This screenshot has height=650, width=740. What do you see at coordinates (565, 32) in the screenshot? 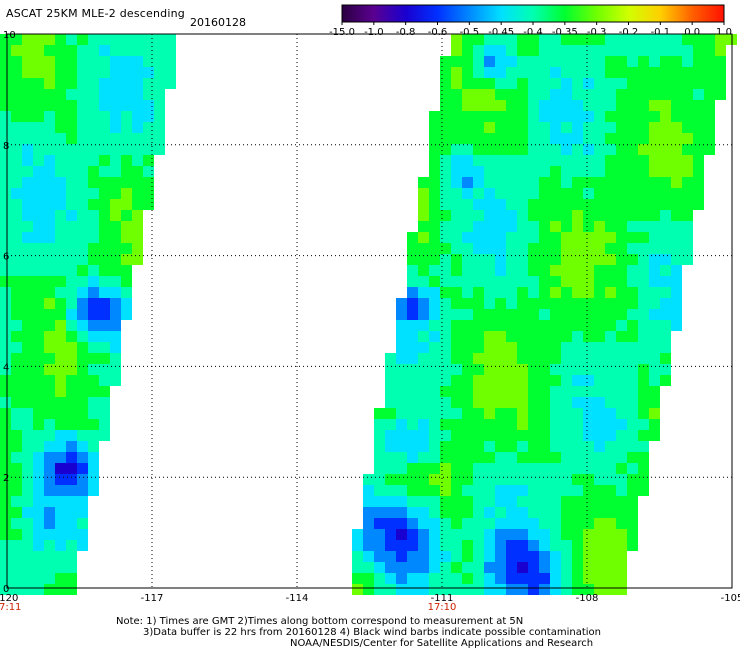
I see `colorbar-label: -0.35` at bounding box center [565, 32].